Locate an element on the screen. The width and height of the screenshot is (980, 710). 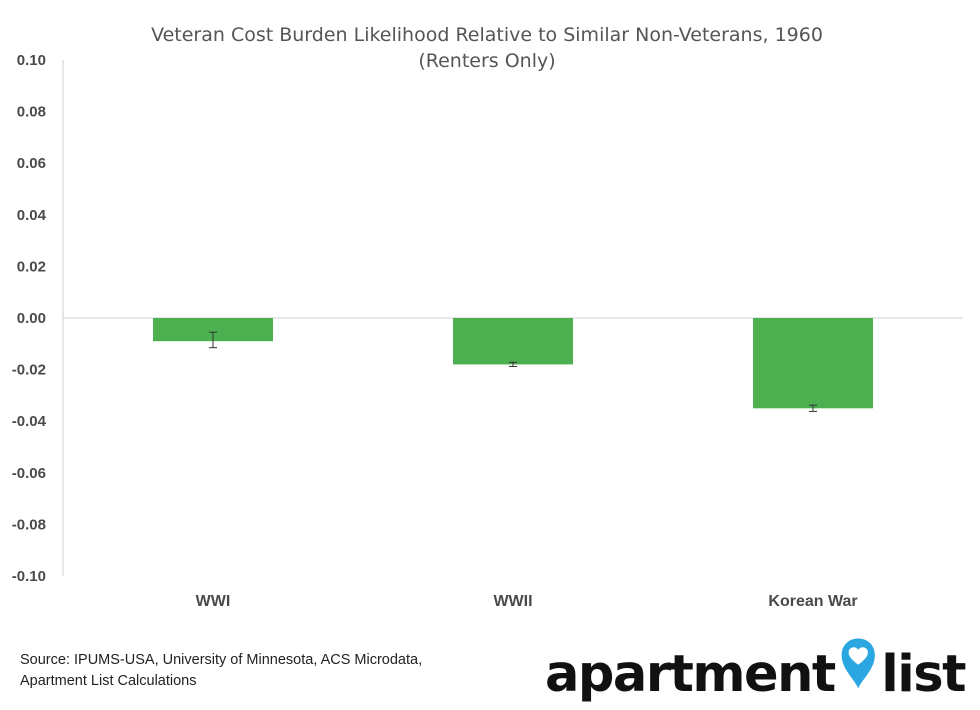
y-tick-label: 0.02 is located at coordinates (31, 266).